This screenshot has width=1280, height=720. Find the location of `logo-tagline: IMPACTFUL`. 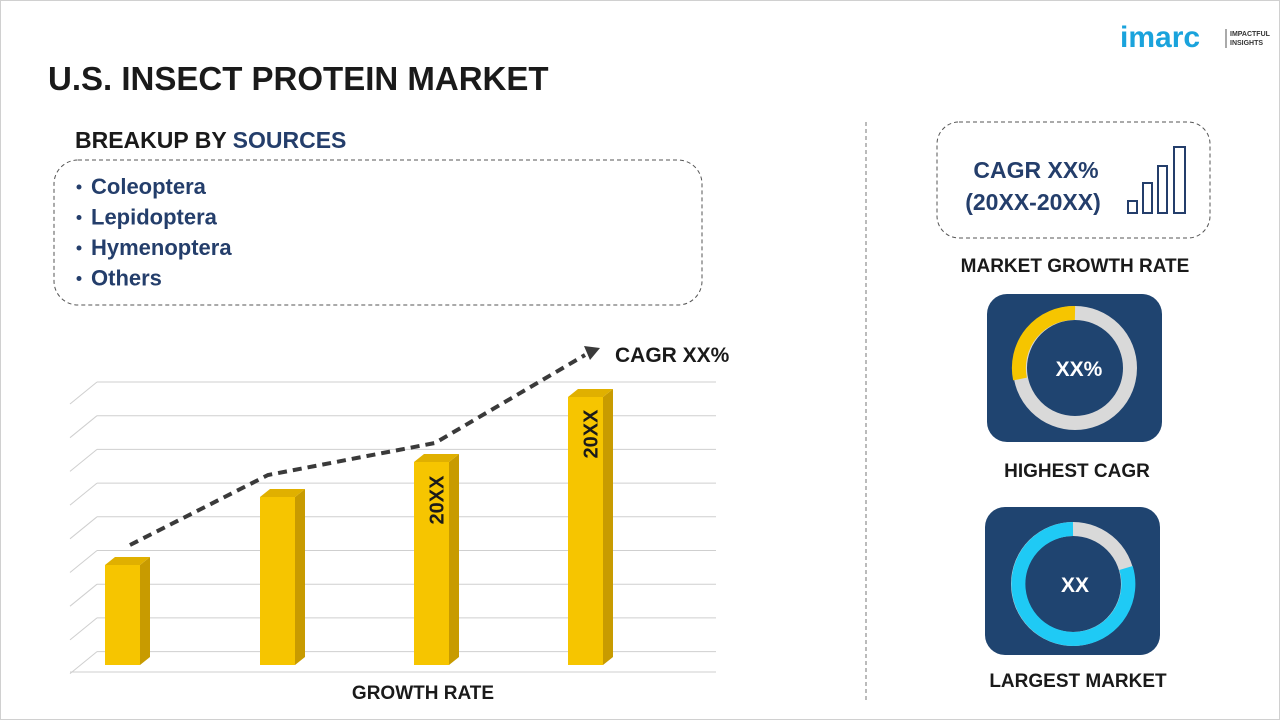

logo-tagline: IMPACTFUL is located at coordinates (1250, 34).